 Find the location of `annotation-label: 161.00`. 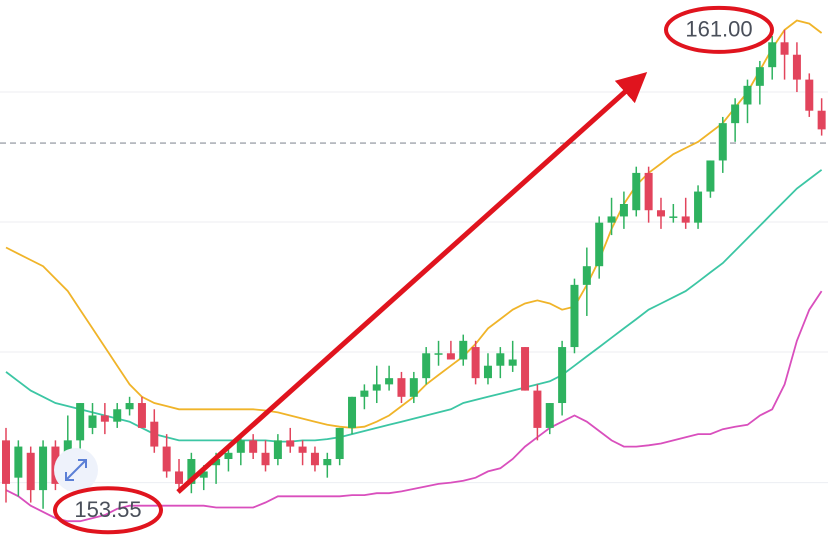

annotation-label: 161.00 is located at coordinates (718, 29).